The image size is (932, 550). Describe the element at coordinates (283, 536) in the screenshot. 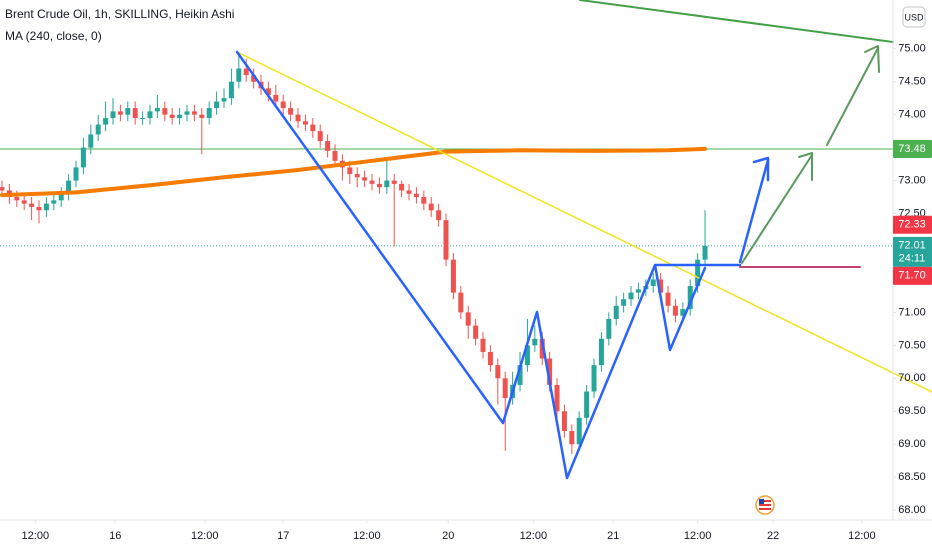

I see `x-tick-label: 17` at that location.